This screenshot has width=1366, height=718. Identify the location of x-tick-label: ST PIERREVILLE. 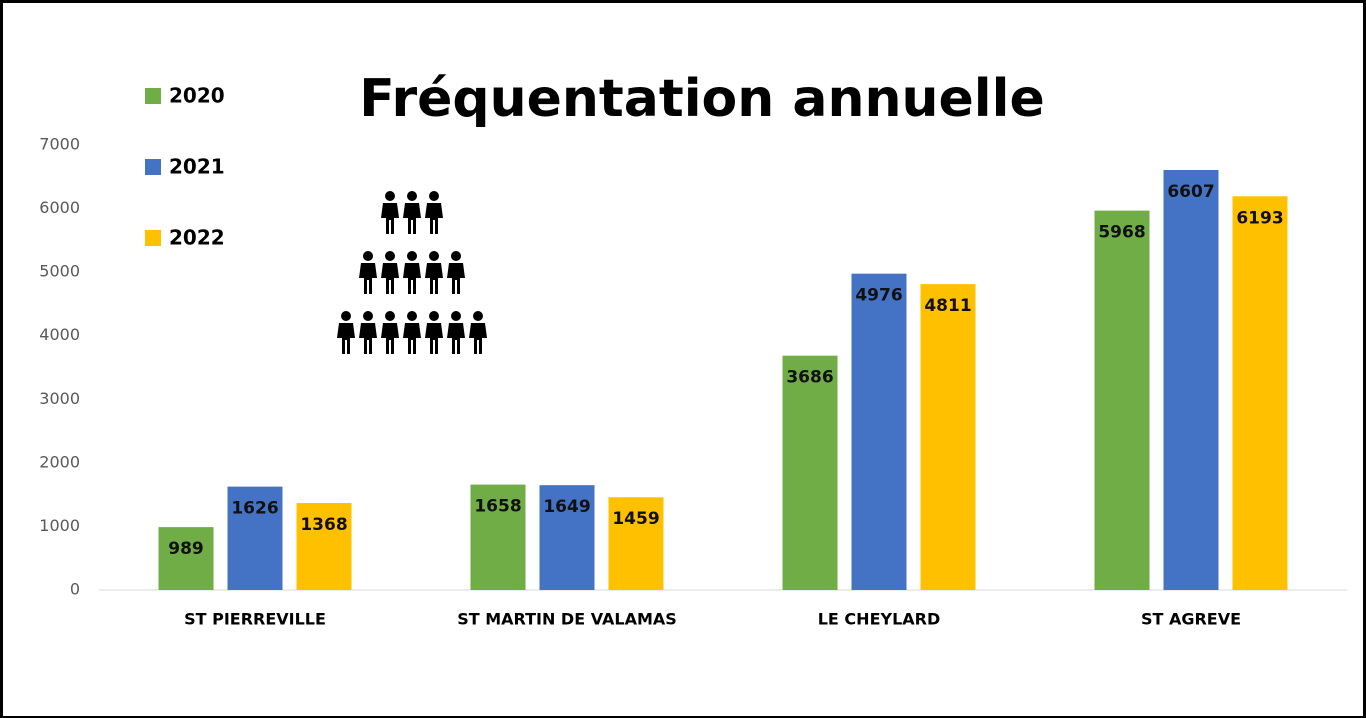
(255, 619).